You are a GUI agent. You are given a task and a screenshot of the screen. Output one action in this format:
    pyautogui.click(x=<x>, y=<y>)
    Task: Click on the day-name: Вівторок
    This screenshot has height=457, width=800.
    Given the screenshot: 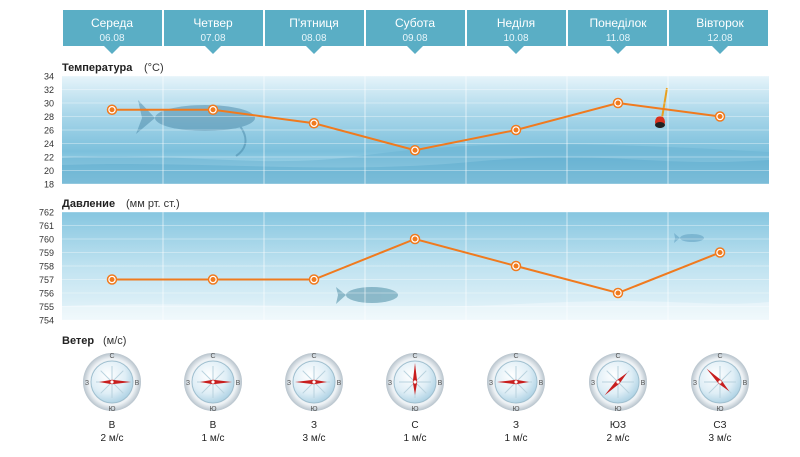 What is the action you would take?
    pyautogui.click(x=720, y=23)
    